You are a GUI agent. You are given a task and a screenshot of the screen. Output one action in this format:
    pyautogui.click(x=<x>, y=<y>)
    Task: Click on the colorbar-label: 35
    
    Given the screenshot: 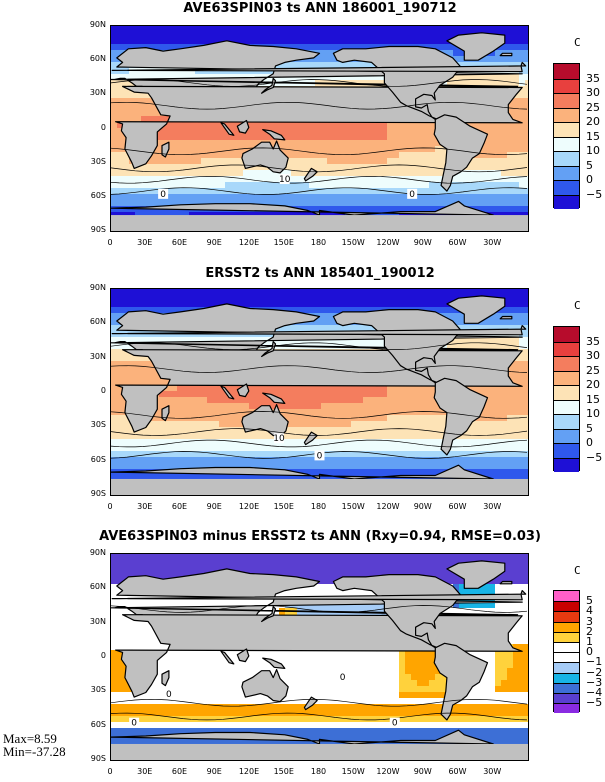 What is the action you would take?
    pyautogui.click(x=593, y=341)
    